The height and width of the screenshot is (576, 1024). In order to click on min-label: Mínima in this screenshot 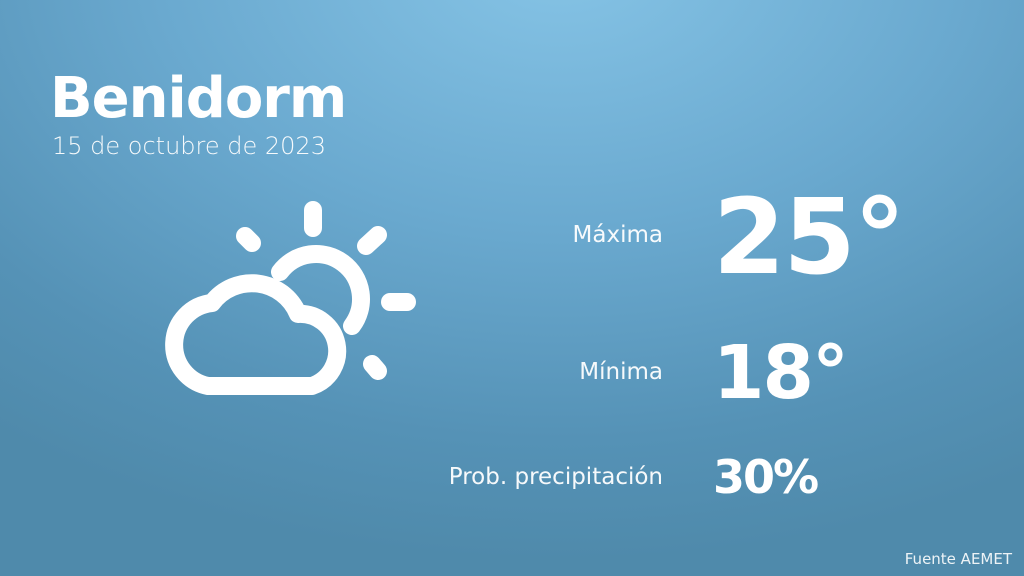, I will do `click(621, 372)`.